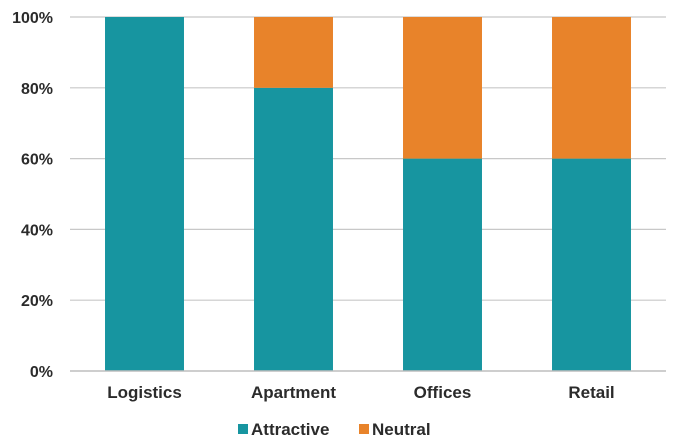 The height and width of the screenshot is (443, 674). I want to click on y-tick-label: 60%, so click(37, 160).